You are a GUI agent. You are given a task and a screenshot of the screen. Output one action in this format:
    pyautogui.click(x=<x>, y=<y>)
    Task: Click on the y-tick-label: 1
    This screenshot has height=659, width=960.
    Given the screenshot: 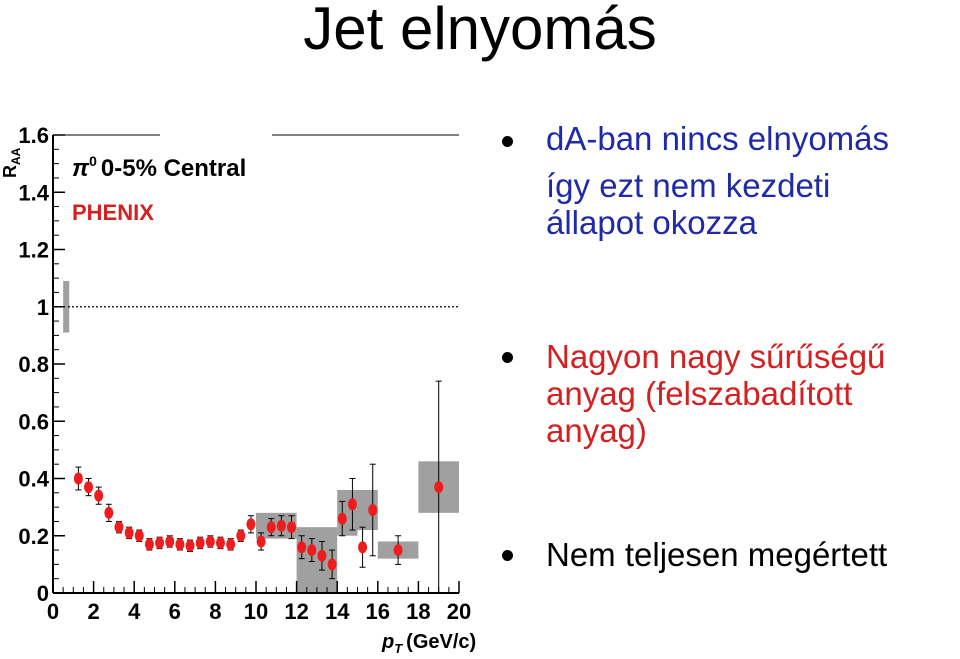 What is the action you would take?
    pyautogui.click(x=43, y=307)
    